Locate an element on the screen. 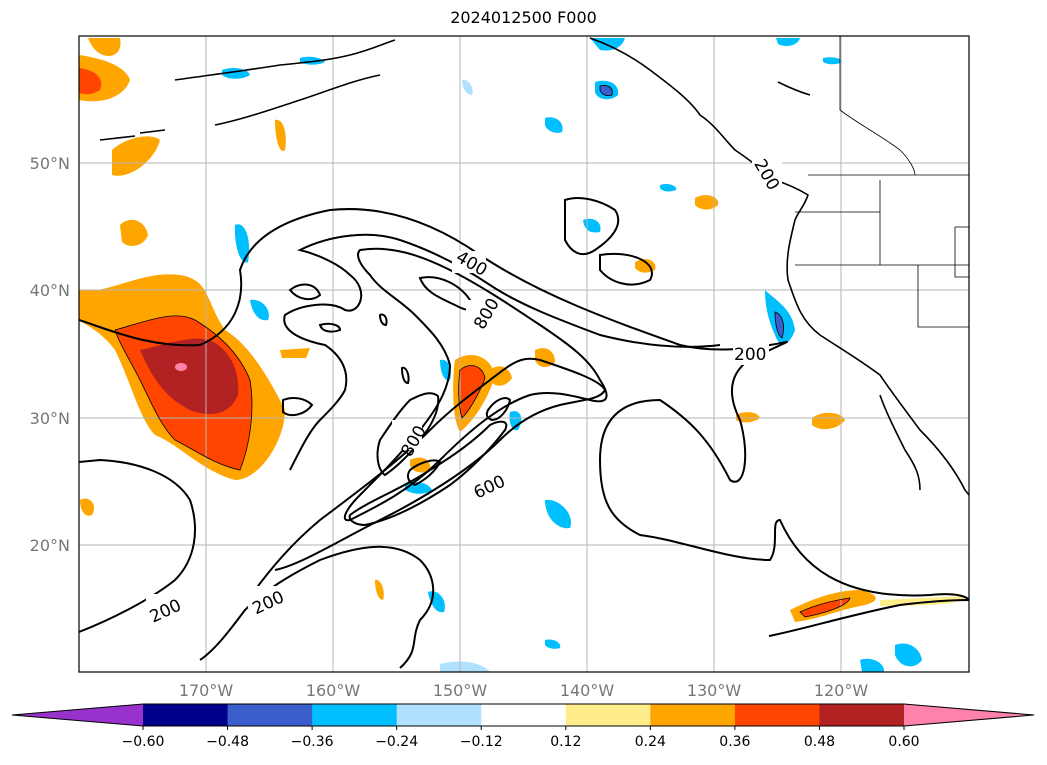 The width and height of the screenshot is (1047, 765). colorbar-tick-label: 0.24 is located at coordinates (650, 742).